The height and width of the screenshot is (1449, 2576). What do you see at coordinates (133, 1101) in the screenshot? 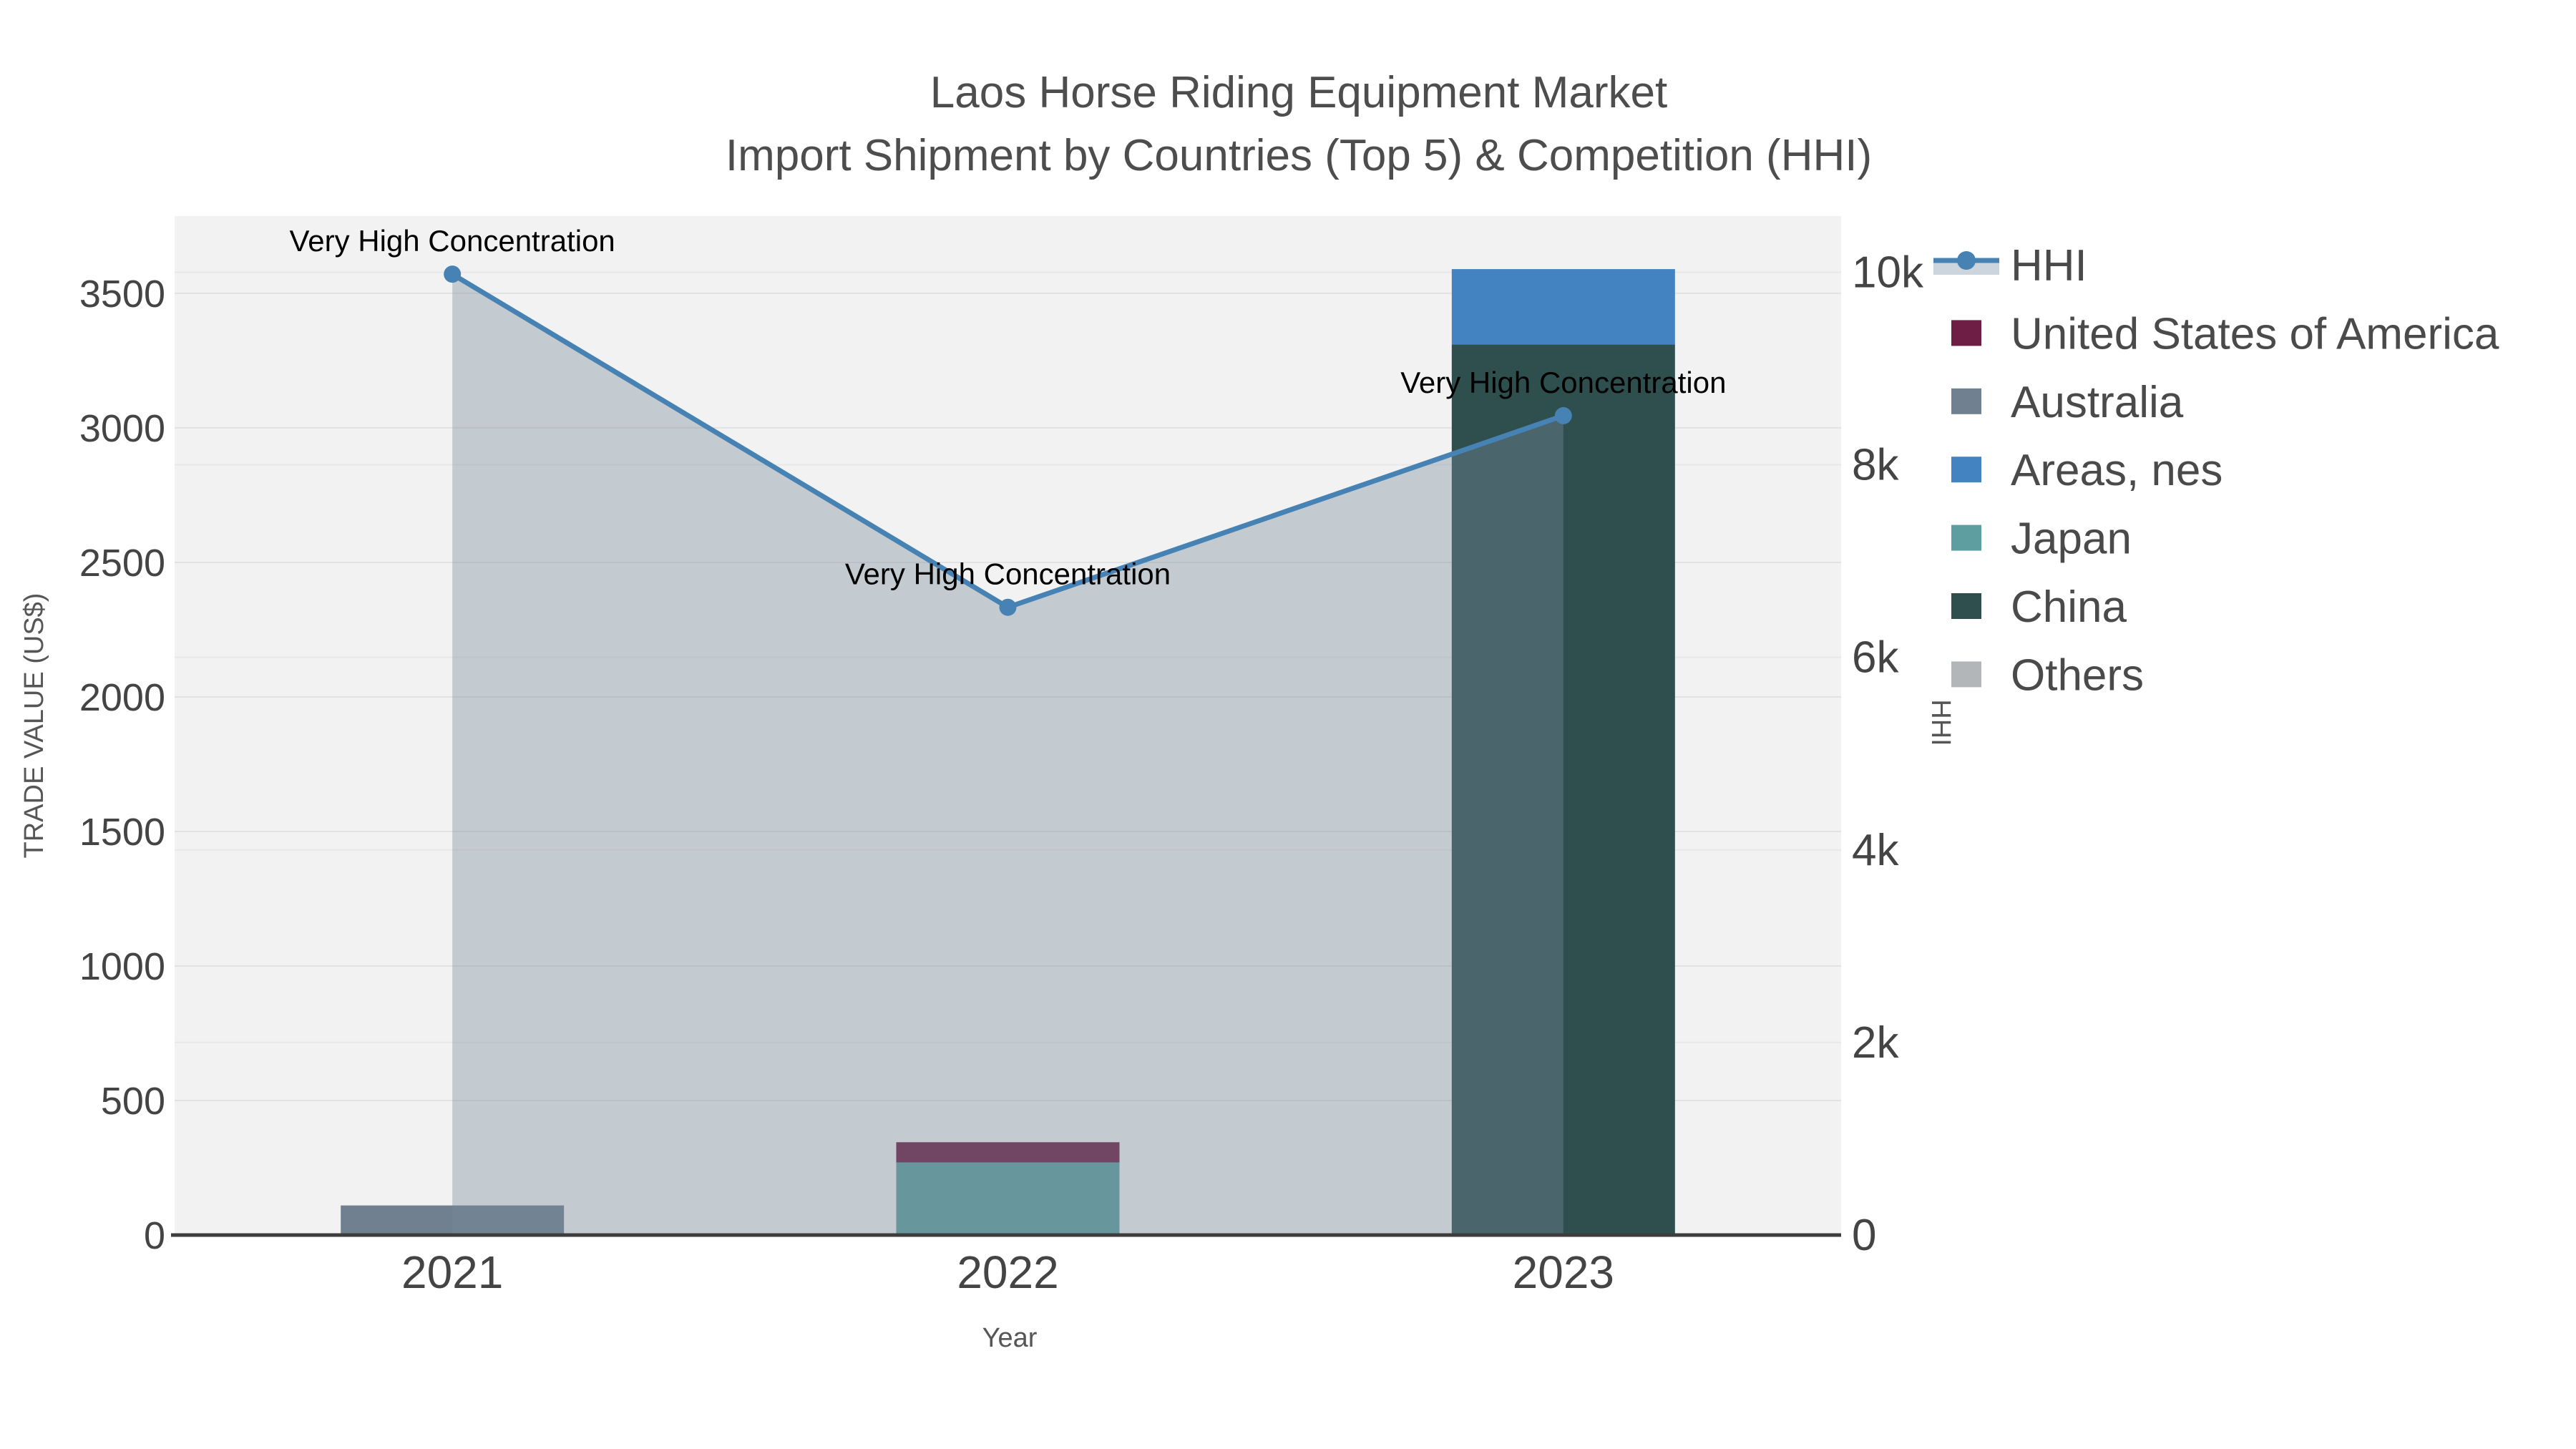
I see `y-left-tick-500: 500` at bounding box center [133, 1101].